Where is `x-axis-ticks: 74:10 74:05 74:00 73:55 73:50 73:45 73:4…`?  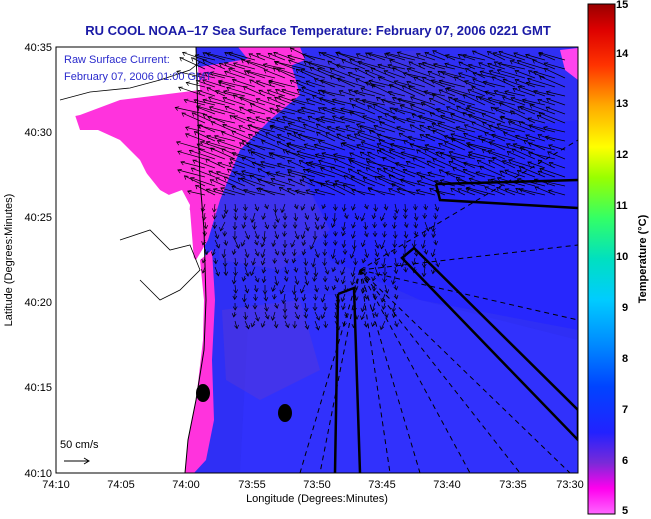
x-axis-ticks: 74:10 74:05 74:00 73:55 73:50 73:45 73:4… is located at coordinates (313, 485).